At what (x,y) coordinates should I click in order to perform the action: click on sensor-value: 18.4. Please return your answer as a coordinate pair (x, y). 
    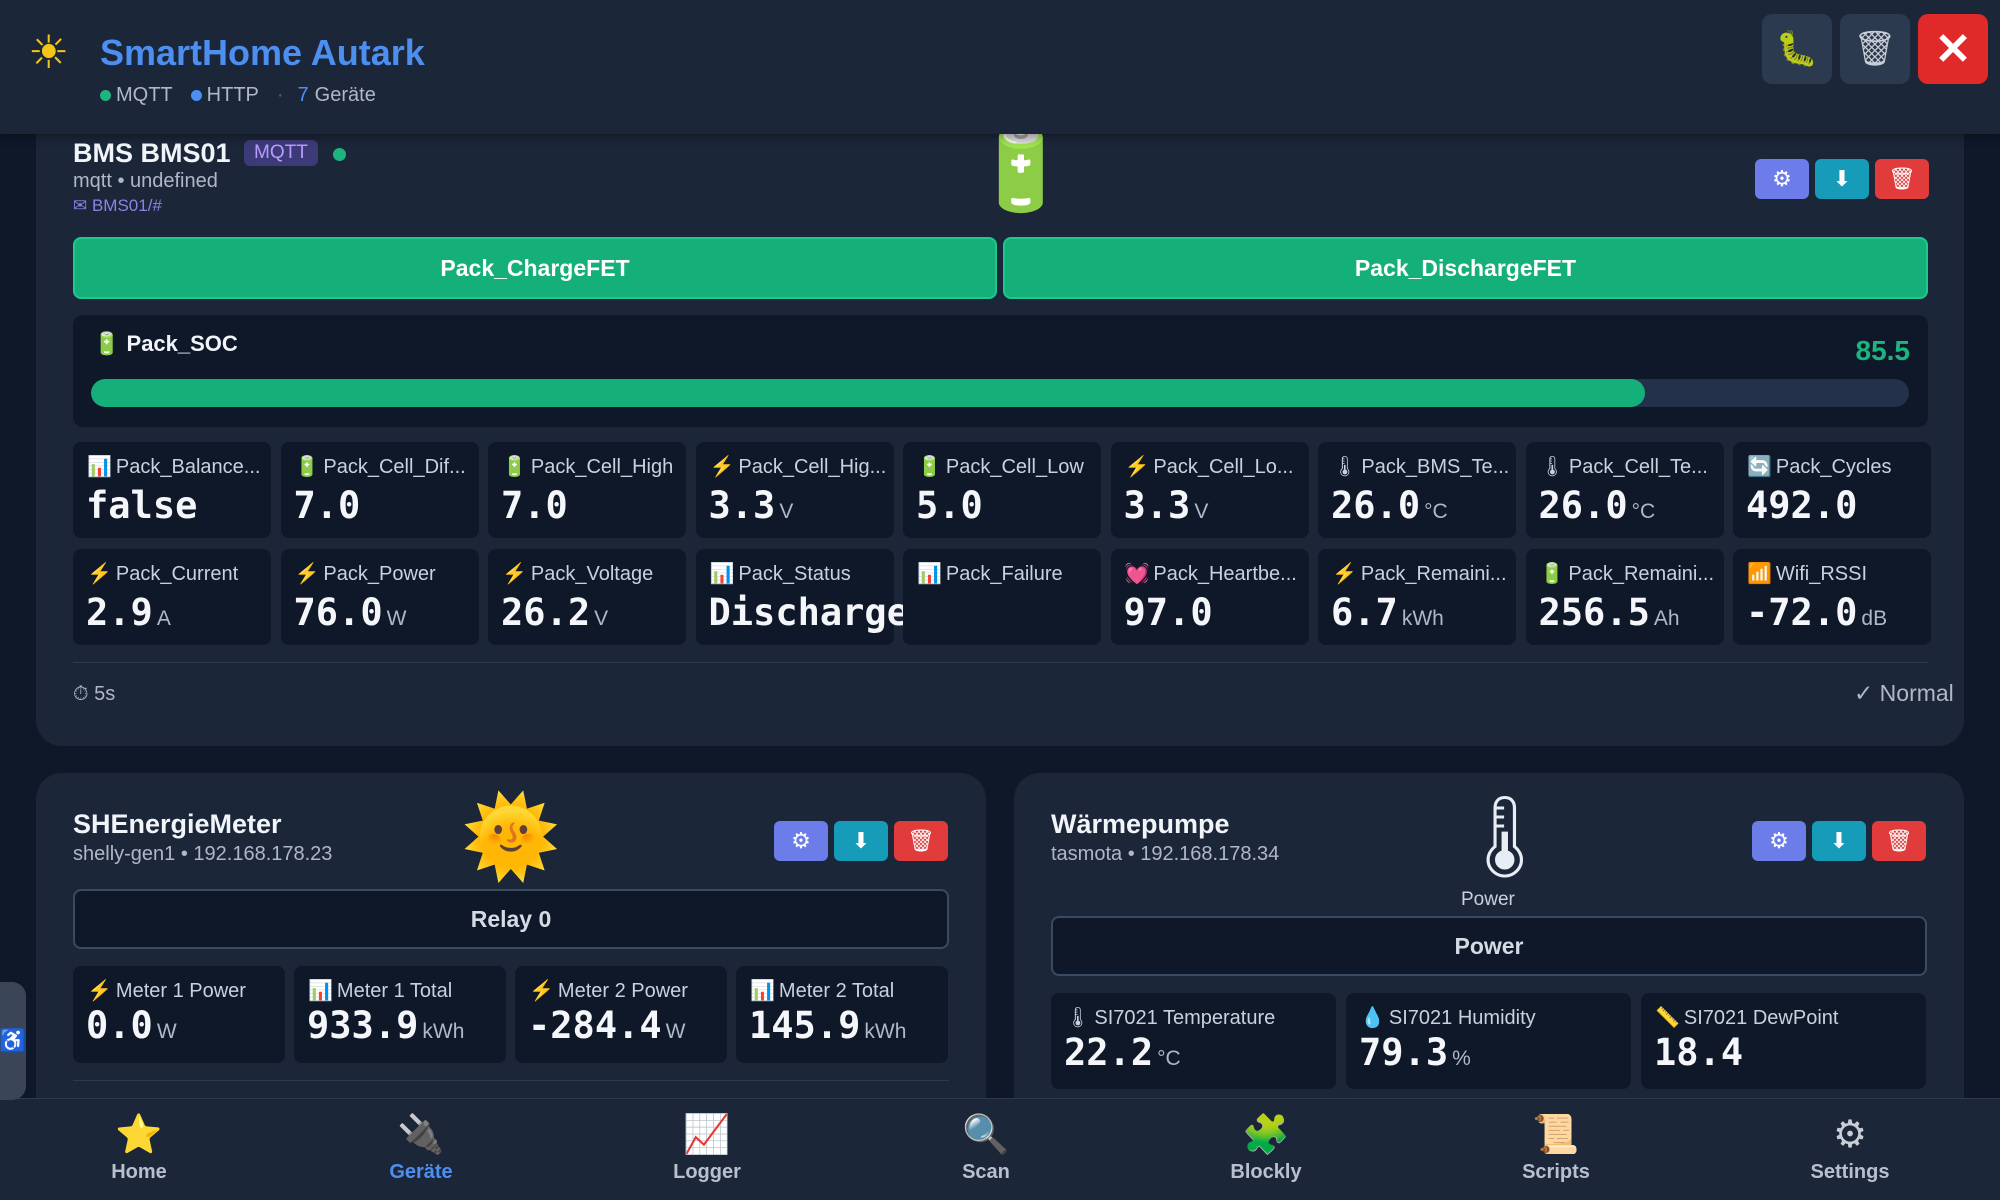
    Looking at the image, I should click on (1700, 1052).